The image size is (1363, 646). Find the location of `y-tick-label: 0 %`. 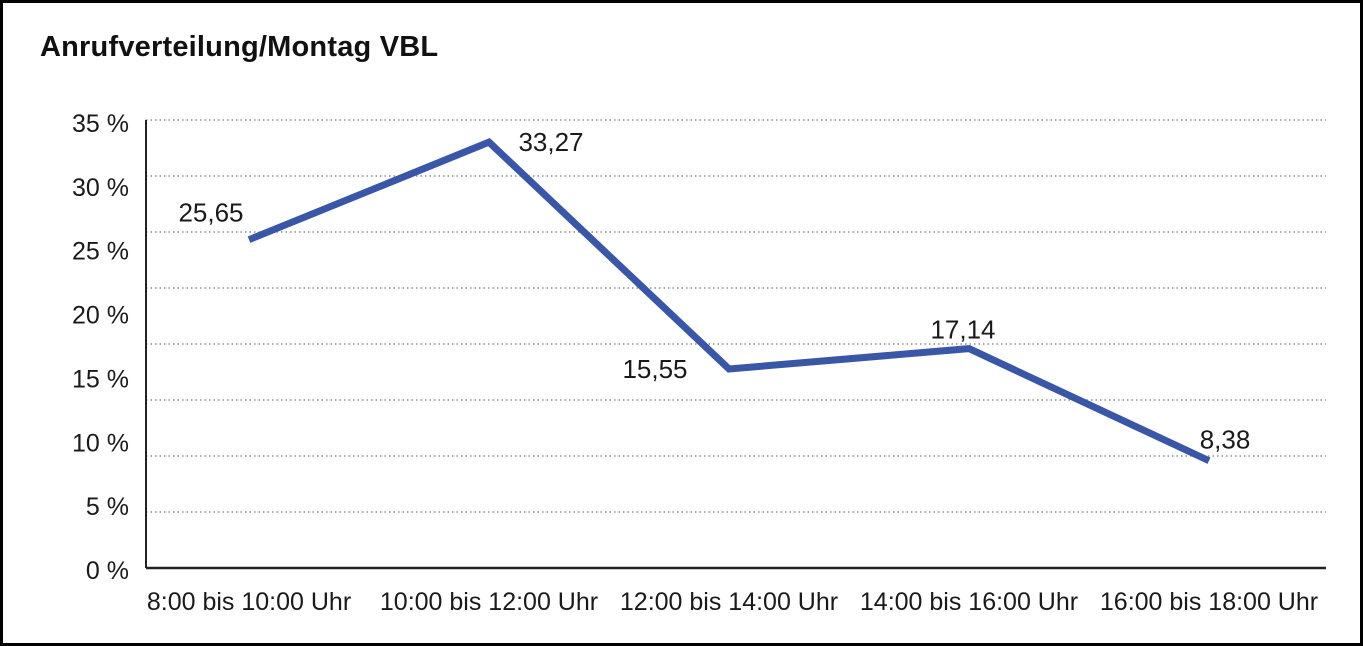

y-tick-label: 0 % is located at coordinates (107, 571).